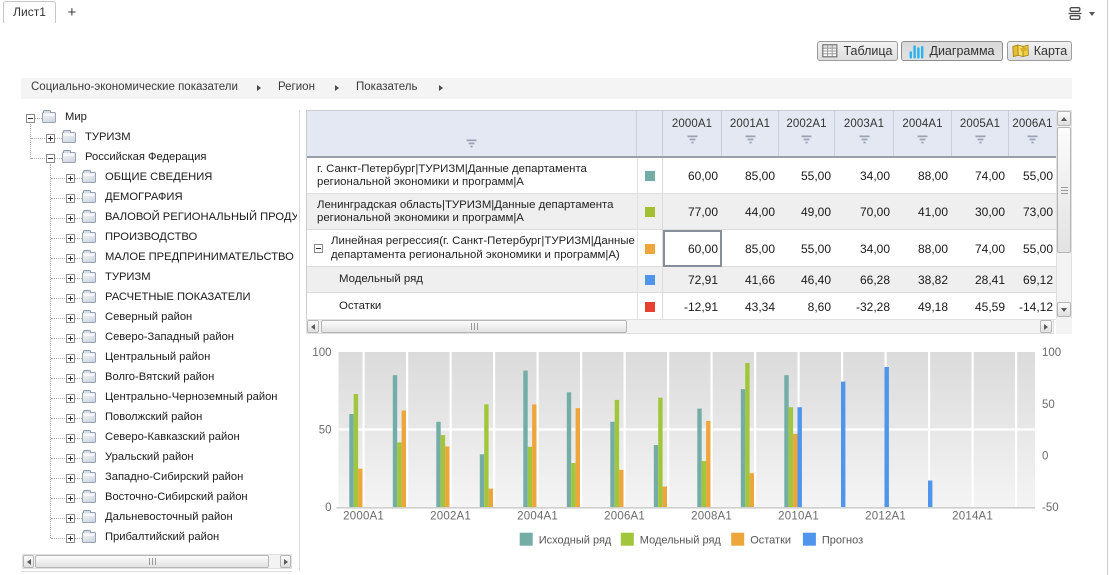 Image resolution: width=1109 pixels, height=575 pixels. Describe the element at coordinates (770, 541) in the screenshot. I see `svg-text: Остатки` at that location.